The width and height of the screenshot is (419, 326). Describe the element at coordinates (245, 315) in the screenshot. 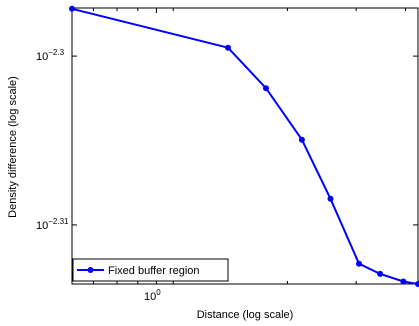

I see `x-axis-title: Distance (log scale)` at that location.